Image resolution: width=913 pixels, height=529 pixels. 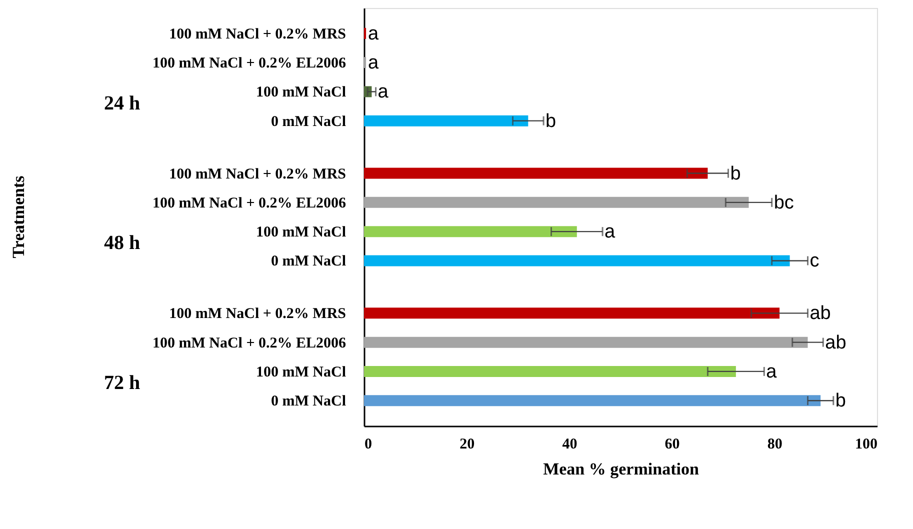 What do you see at coordinates (866, 444) in the screenshot?
I see `x-tick-label: 100` at bounding box center [866, 444].